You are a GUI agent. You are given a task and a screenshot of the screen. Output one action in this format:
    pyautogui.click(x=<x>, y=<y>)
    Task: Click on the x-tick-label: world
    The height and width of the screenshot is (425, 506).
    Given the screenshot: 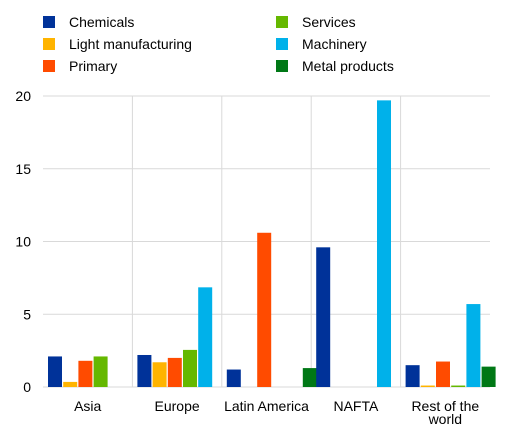 What is the action you would take?
    pyautogui.click(x=445, y=418)
    